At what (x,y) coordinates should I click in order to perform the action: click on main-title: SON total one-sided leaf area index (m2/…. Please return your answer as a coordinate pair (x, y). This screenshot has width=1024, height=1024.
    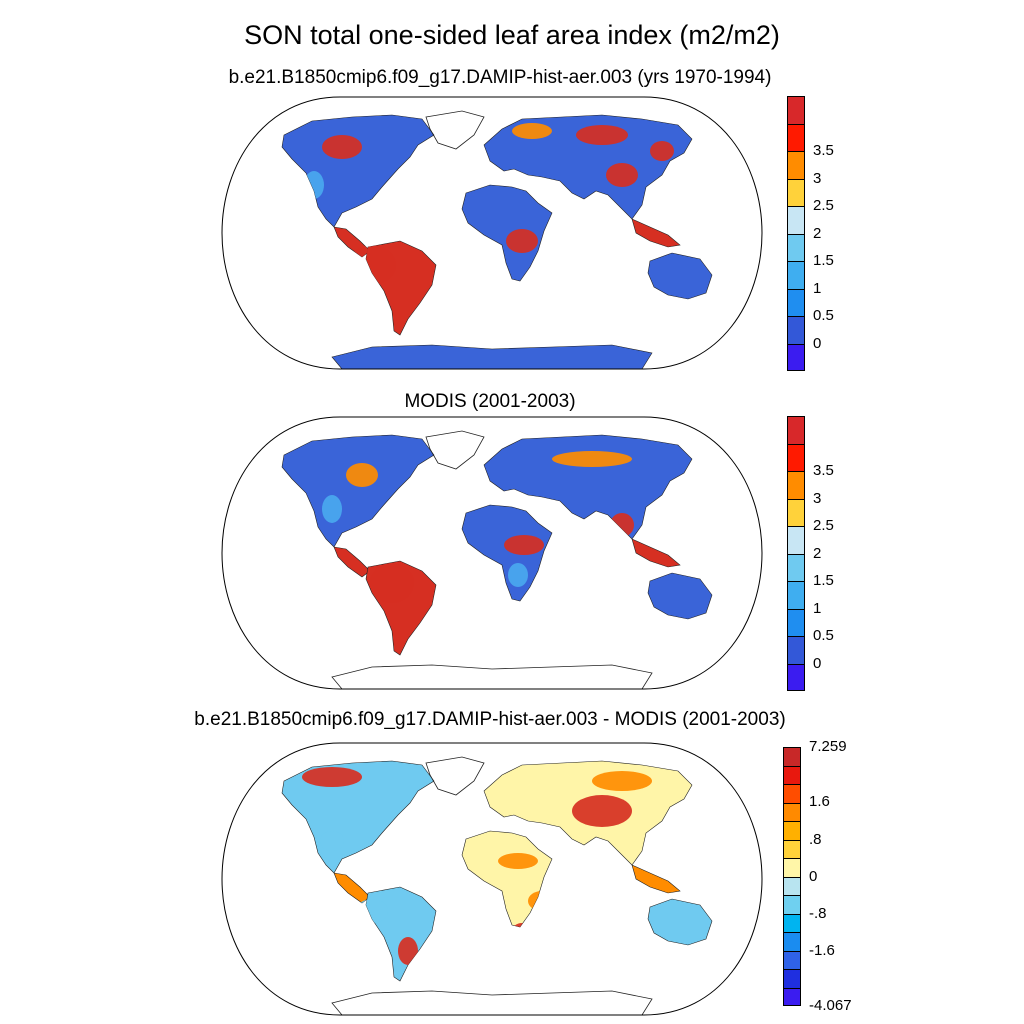
    Looking at the image, I should click on (512, 35).